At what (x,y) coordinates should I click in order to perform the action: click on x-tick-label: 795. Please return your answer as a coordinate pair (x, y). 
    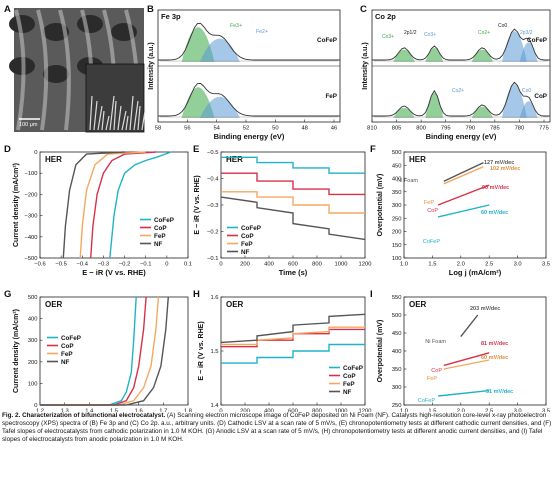
    Looking at the image, I should click on (446, 129).